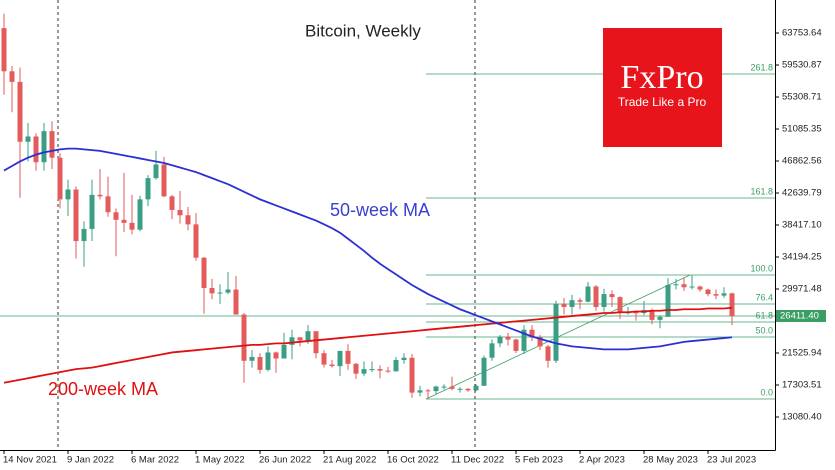 This screenshot has height=470, width=835. Describe the element at coordinates (103, 389) in the screenshot. I see `ma200-label: 200-week MA` at that location.